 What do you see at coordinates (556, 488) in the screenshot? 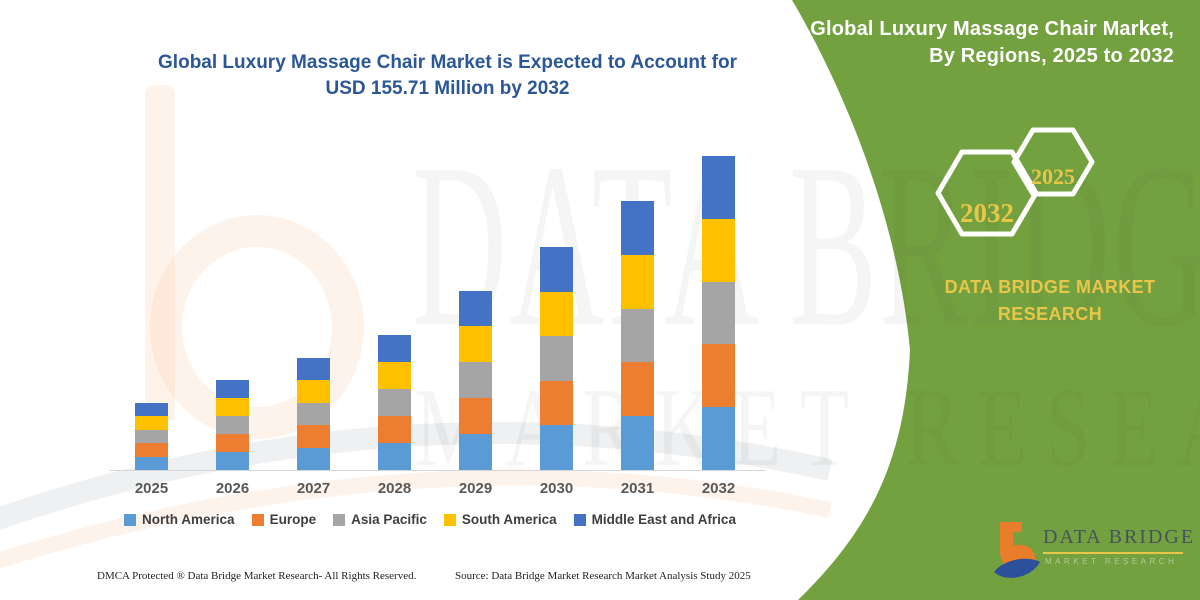
I see `x-axis-label-2030: 2030` at bounding box center [556, 488].